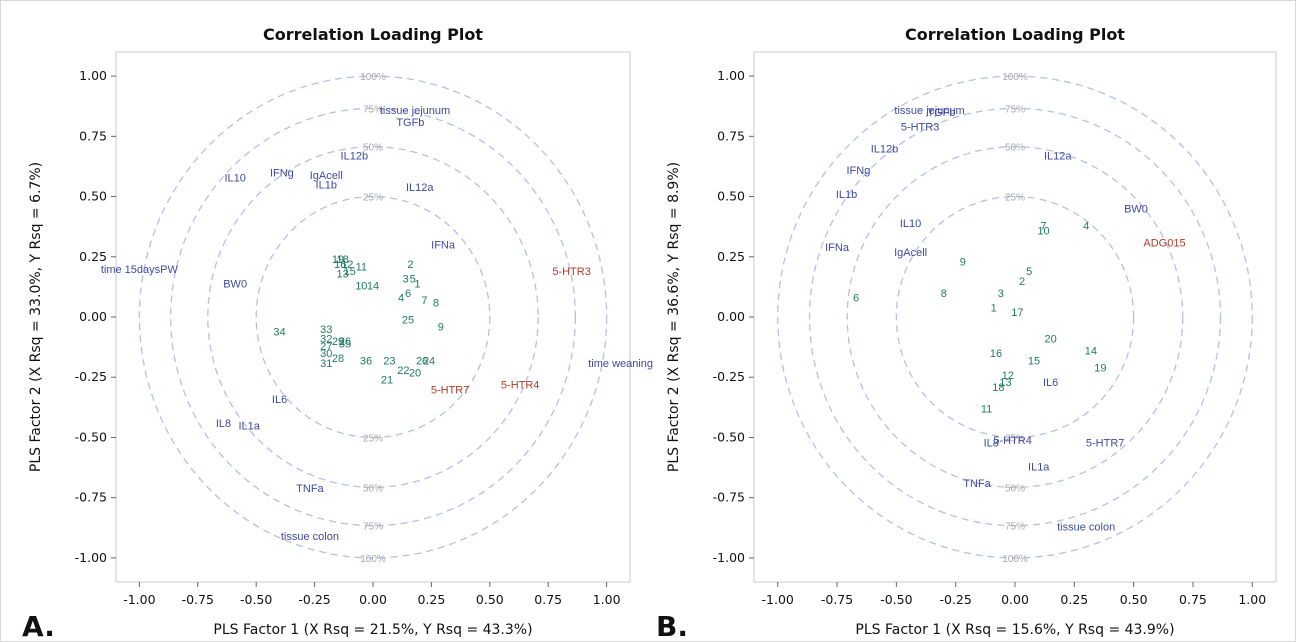 This screenshot has width=1296, height=642. What do you see at coordinates (1136, 210) in the screenshot?
I see `x-variable-label: BW0` at bounding box center [1136, 210].